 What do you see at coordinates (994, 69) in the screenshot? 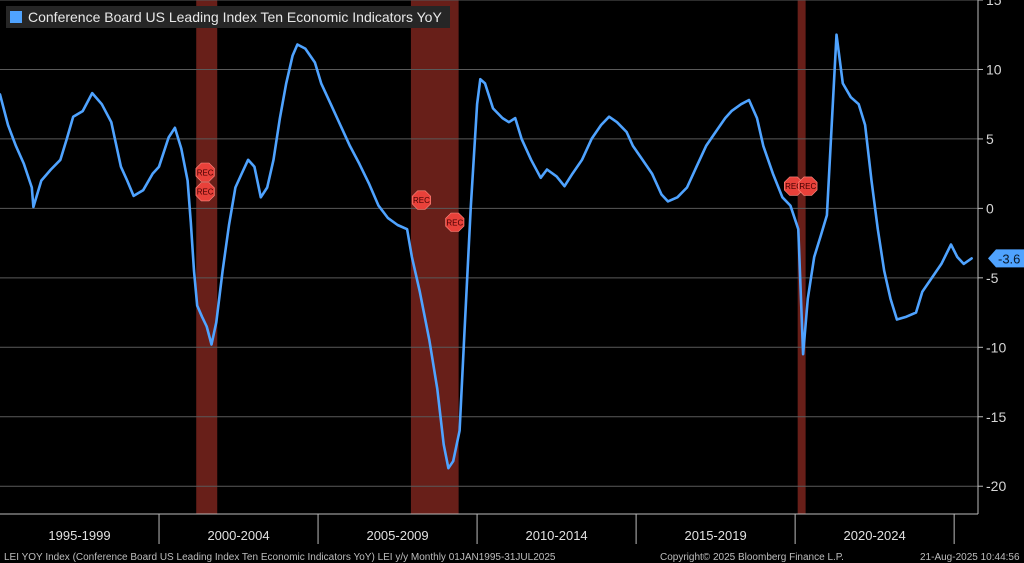
I see `y-tick-label: 10` at bounding box center [994, 69].